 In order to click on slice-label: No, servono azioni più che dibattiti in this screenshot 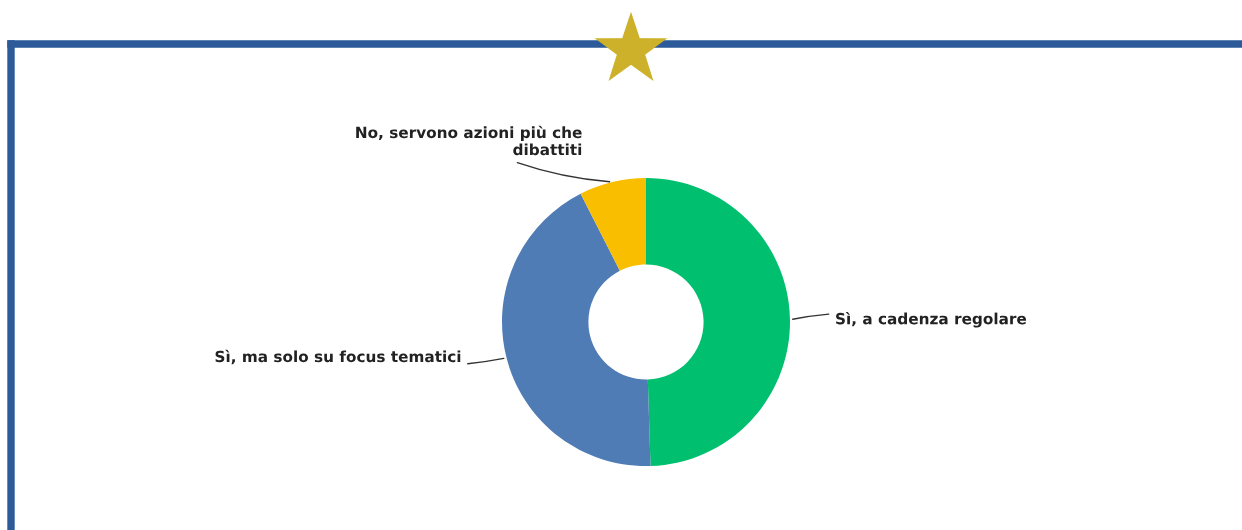, I will do `click(469, 140)`.